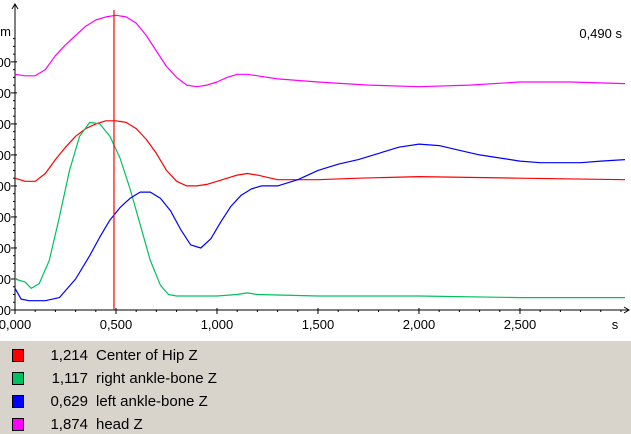  What do you see at coordinates (600, 33) in the screenshot?
I see `cursor-time-readout: 0,490 s` at bounding box center [600, 33].